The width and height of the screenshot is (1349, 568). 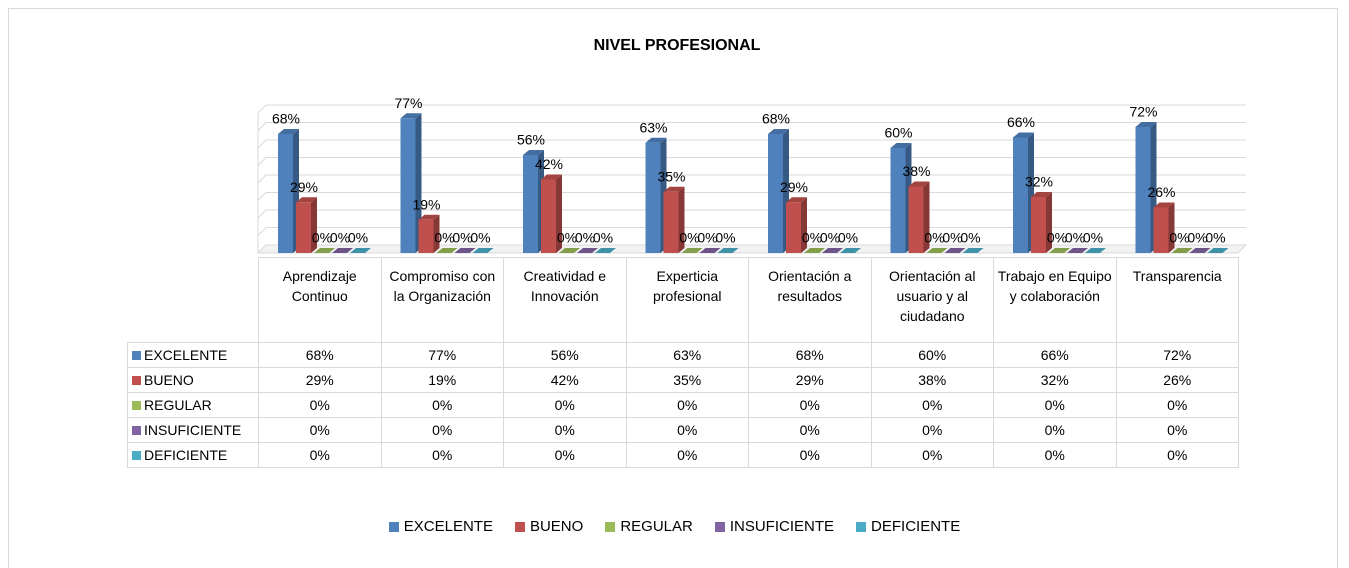 I want to click on table-cell: 42%, so click(x=565, y=380).